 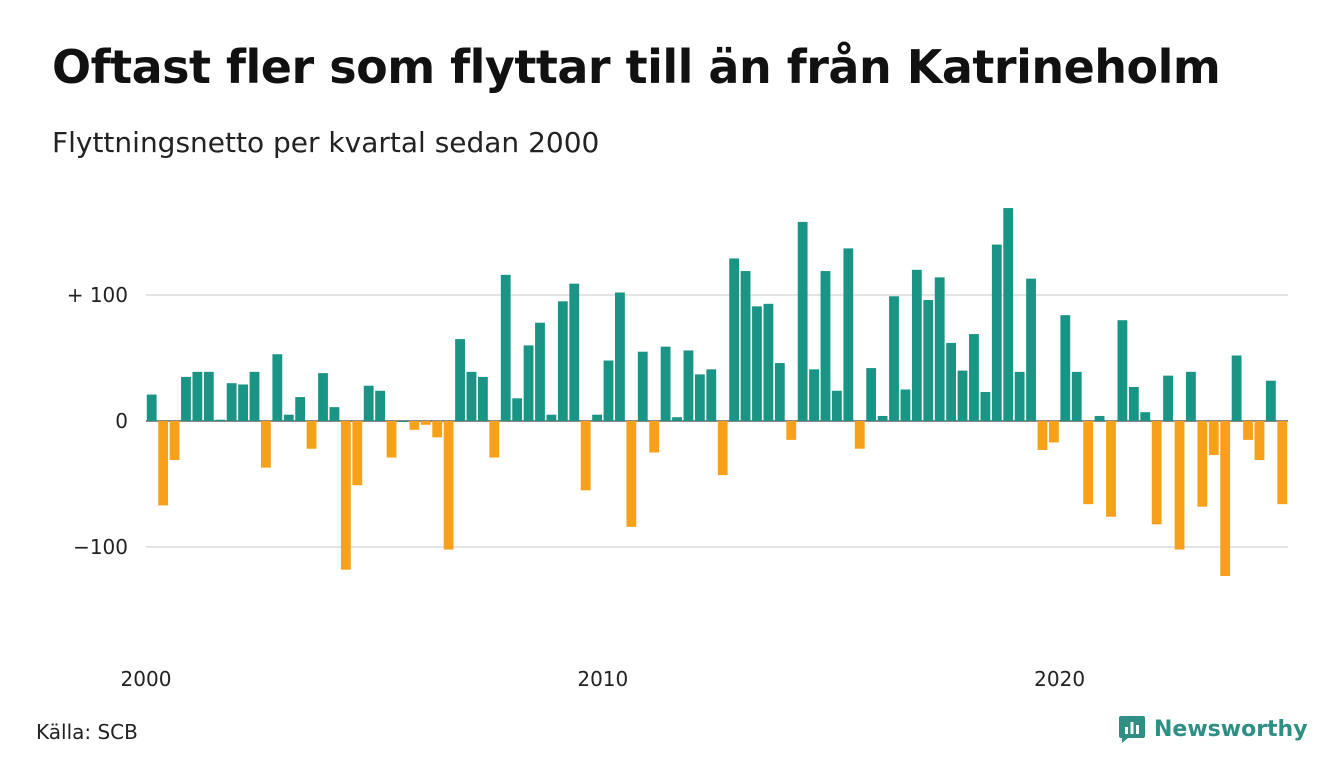 I want to click on bar-2020K1, so click(x=1065, y=368).